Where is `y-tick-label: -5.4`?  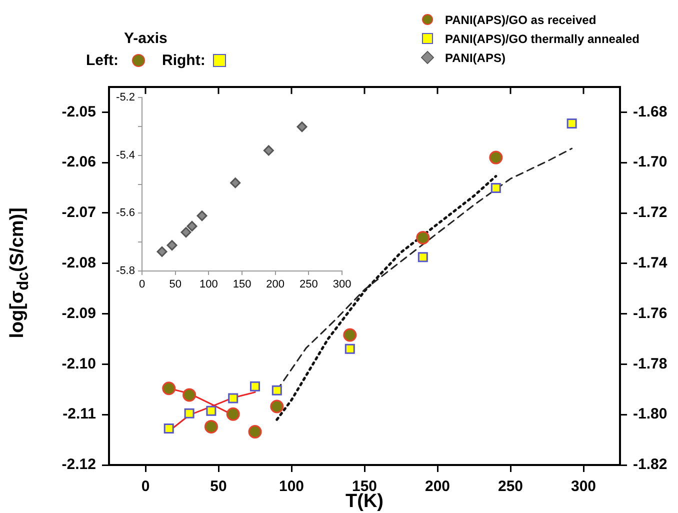 y-tick-label: -5.4 is located at coordinates (125, 155).